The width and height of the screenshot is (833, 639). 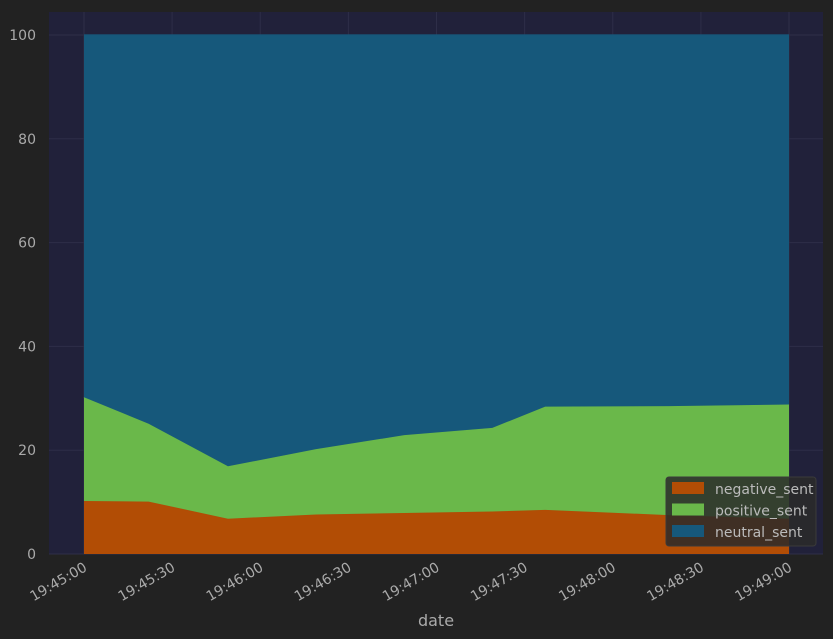 I want to click on x-axis-title: date, so click(x=436, y=620).